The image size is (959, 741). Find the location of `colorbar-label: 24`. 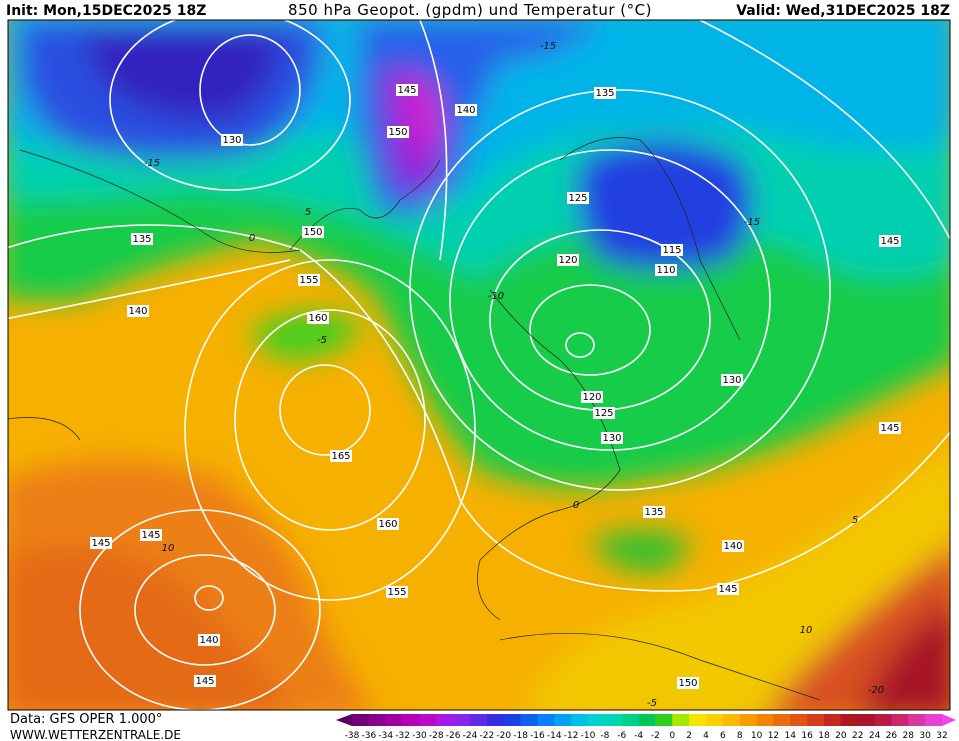

colorbar-label: 24 is located at coordinates (875, 736).